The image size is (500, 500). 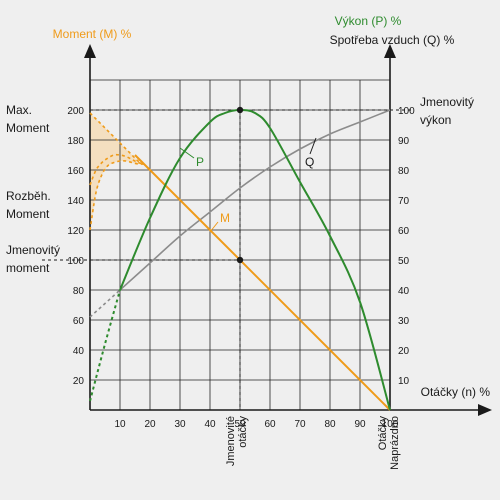 What do you see at coordinates (75, 171) in the screenshot?
I see `left-tick-160: 160` at bounding box center [75, 171].